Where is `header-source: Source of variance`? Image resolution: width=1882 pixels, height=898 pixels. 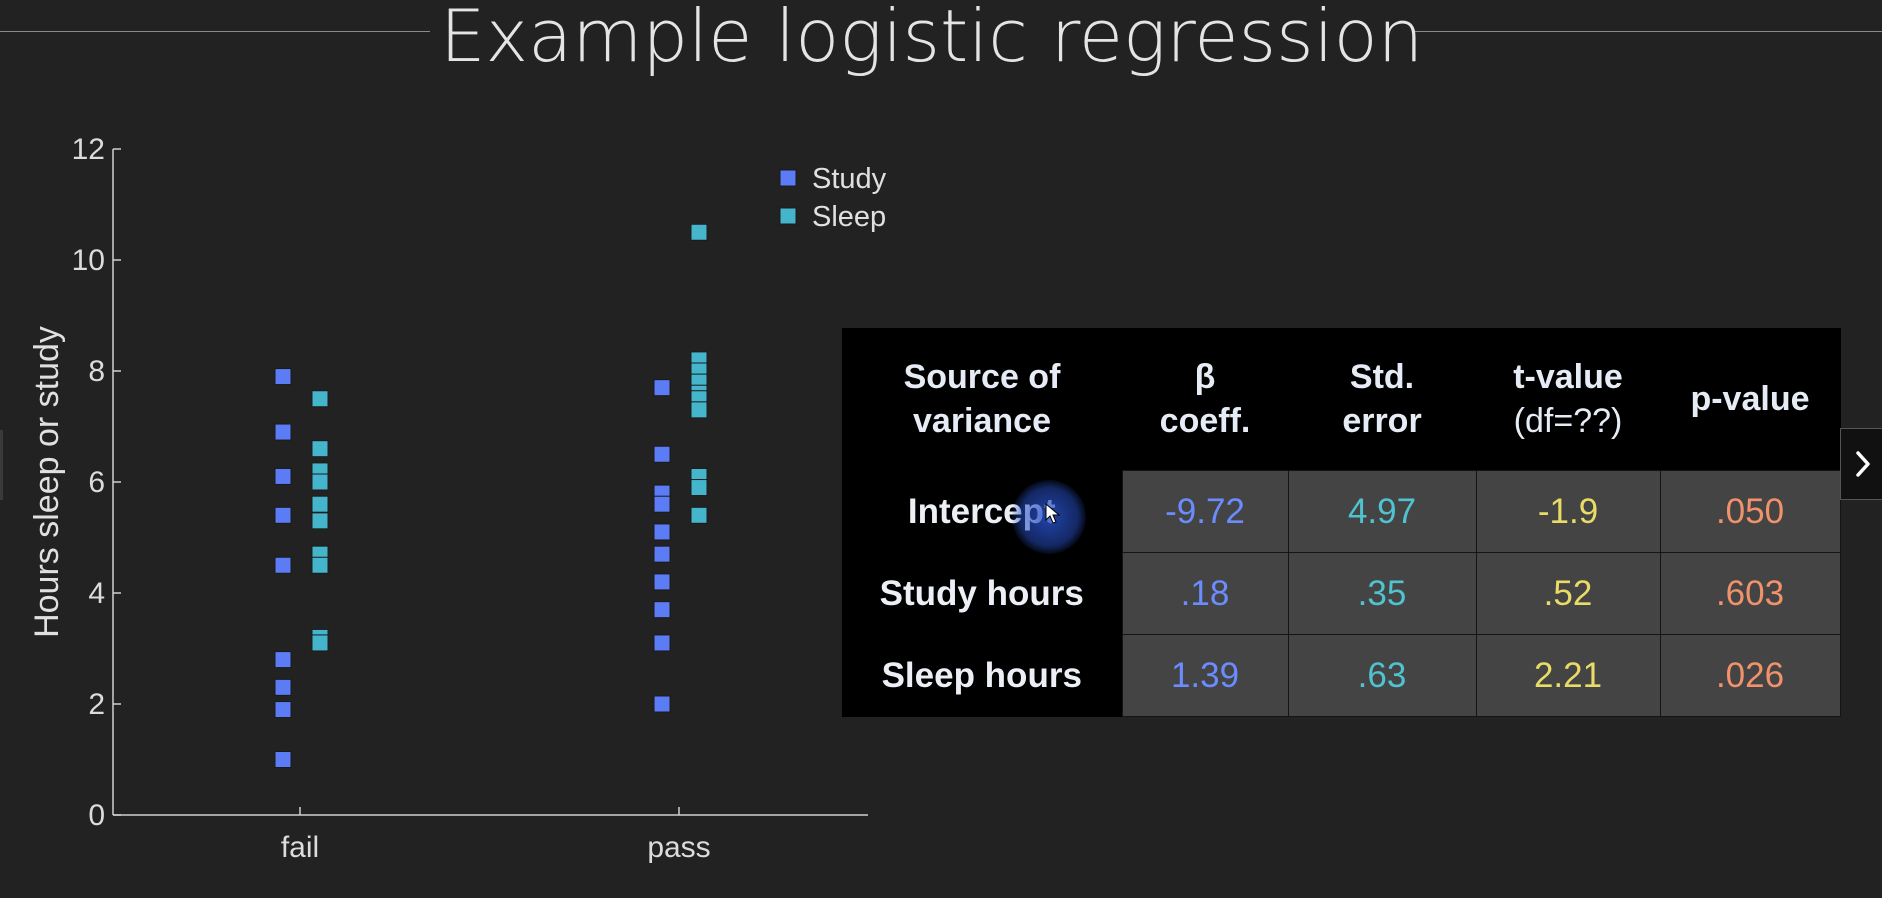 header-source: Source of variance is located at coordinates (982, 399).